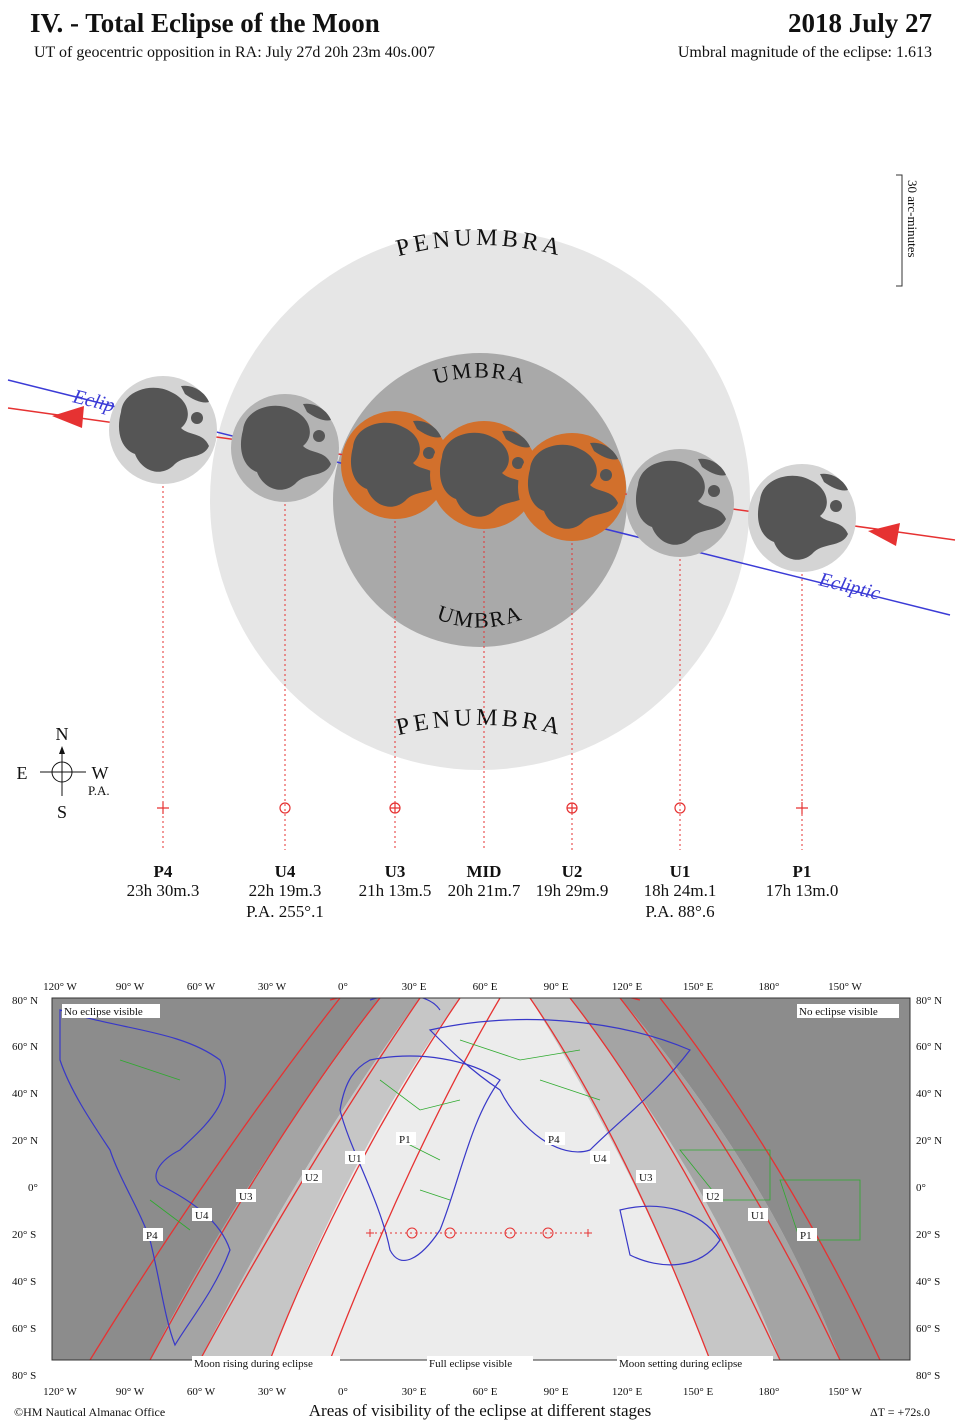 The height and width of the screenshot is (1421, 962). What do you see at coordinates (285, 911) in the screenshot?
I see `contact-pa: P.A. 255°.1` at bounding box center [285, 911].